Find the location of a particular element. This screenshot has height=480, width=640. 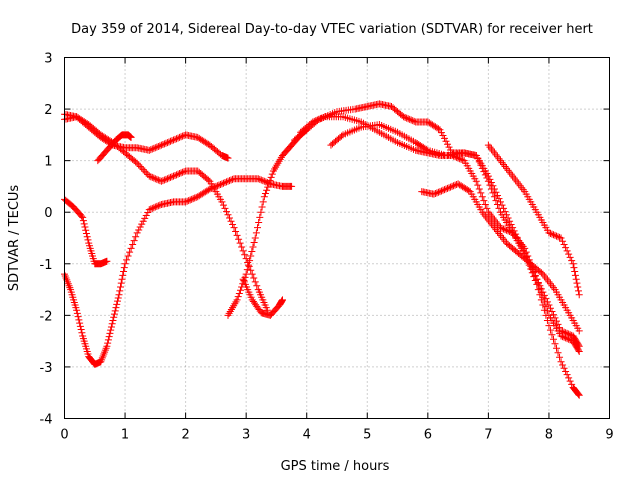

x-tick-labels: 0 1 2 3 4 5 6 7 8 9 is located at coordinates (336, 435).